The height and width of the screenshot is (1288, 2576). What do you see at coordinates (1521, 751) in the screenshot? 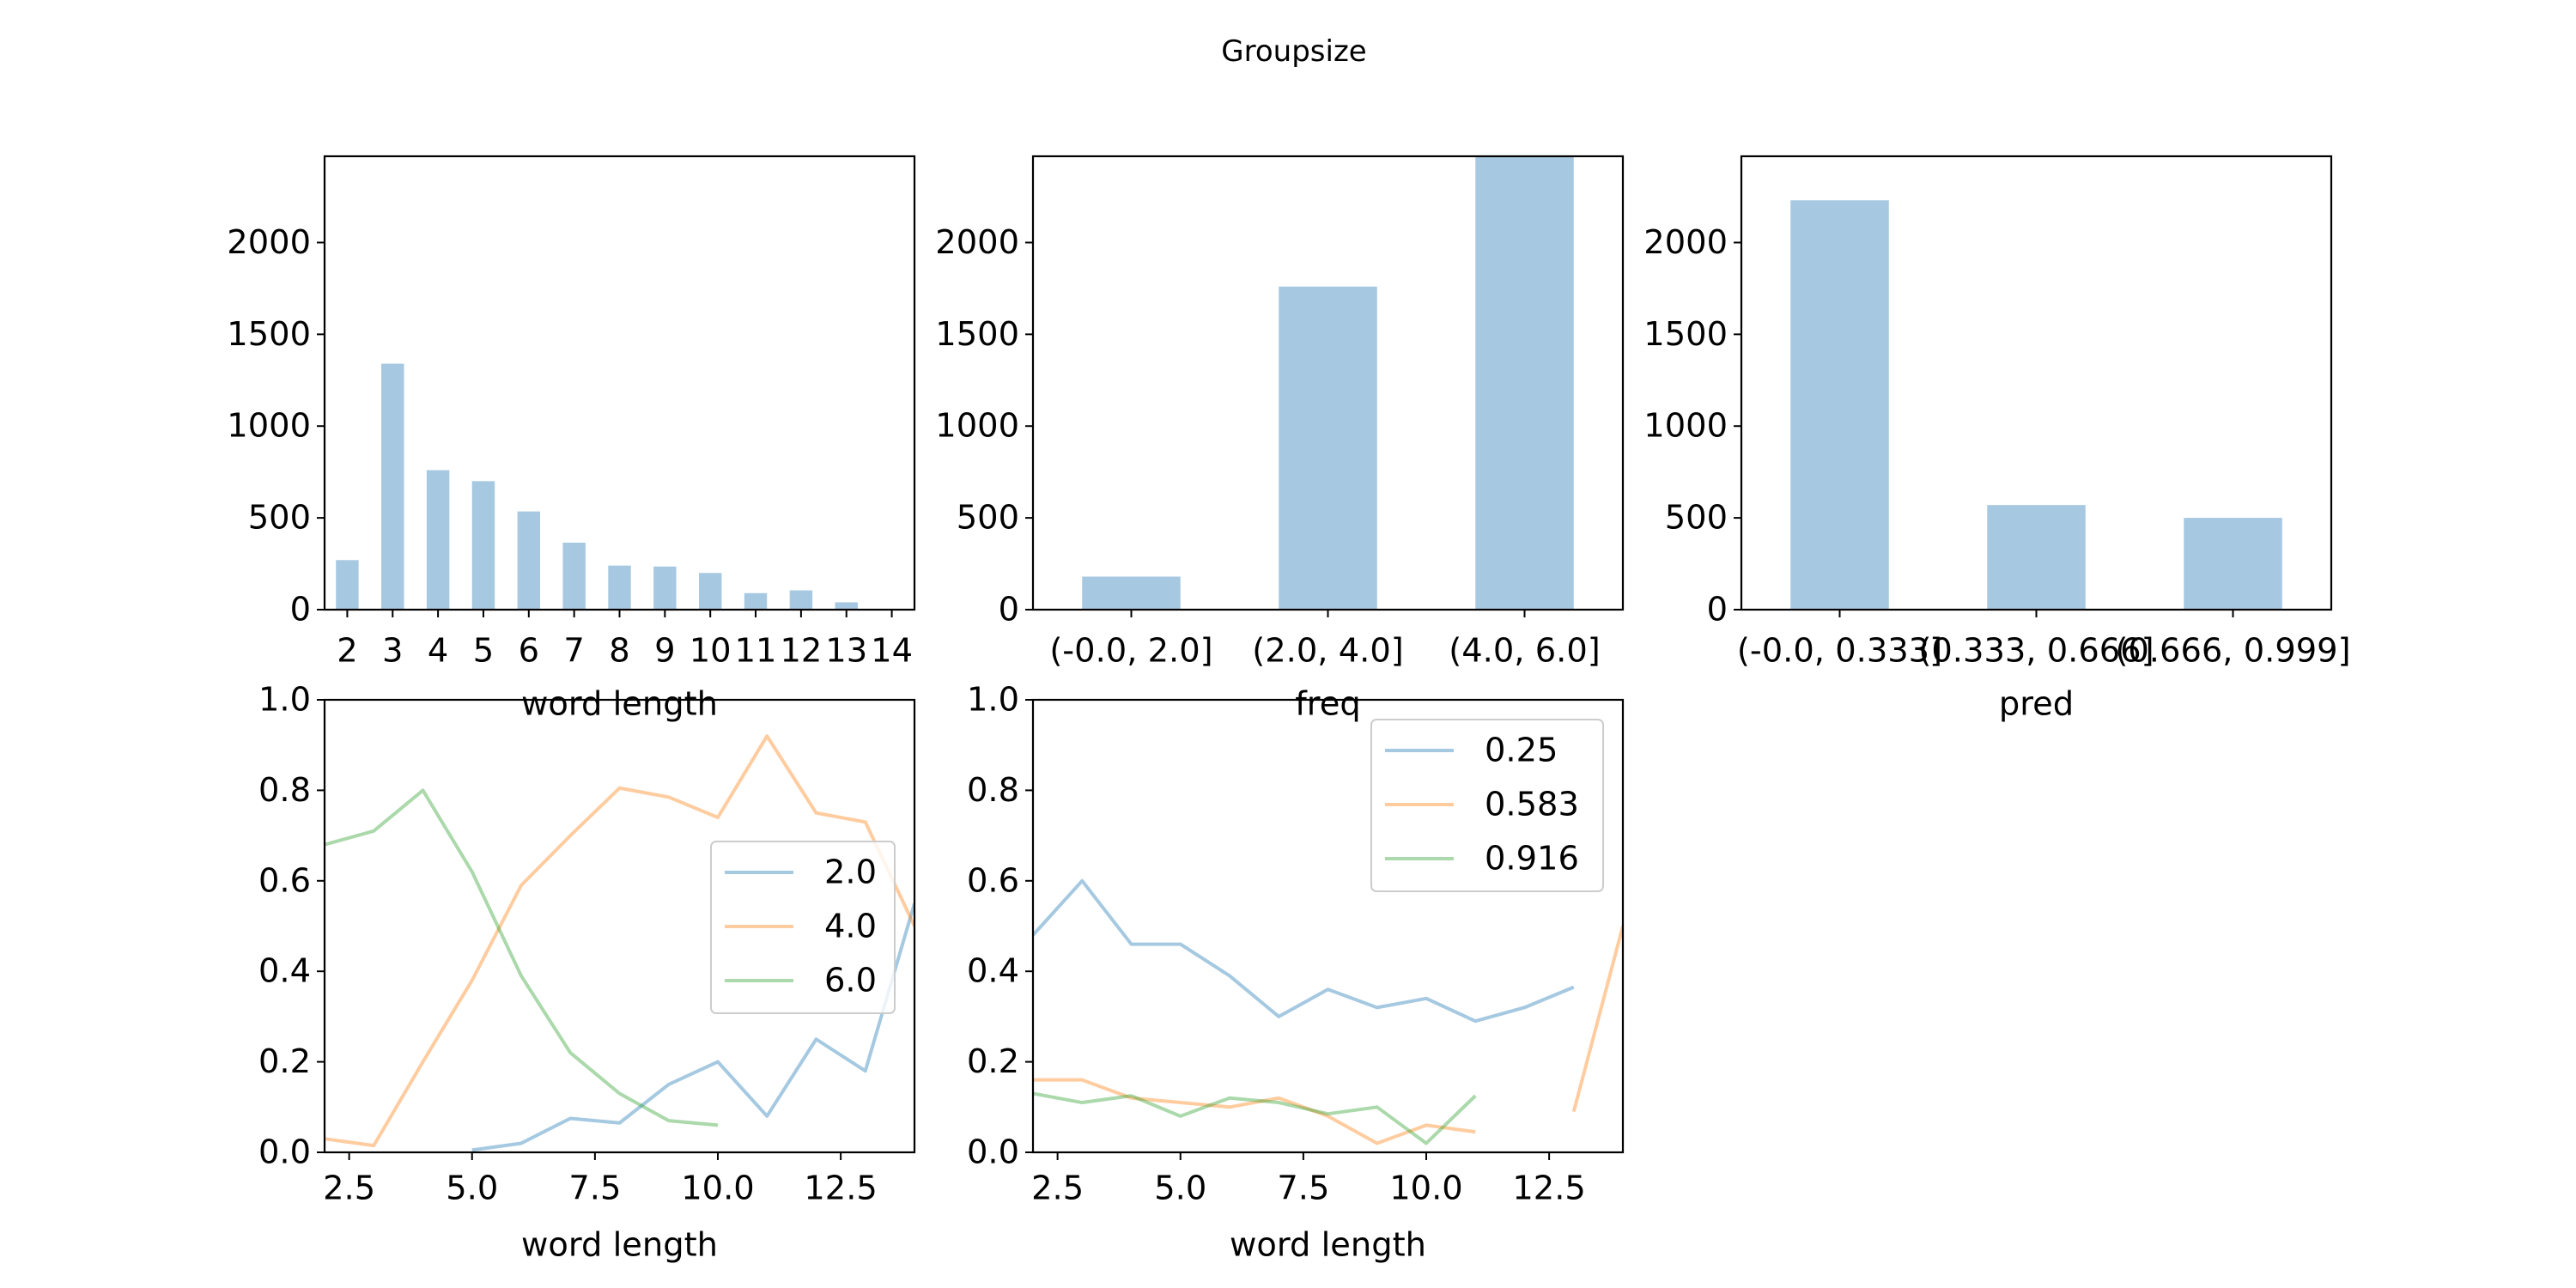
I see `legend-label-0.25: 0.25` at bounding box center [1521, 751].